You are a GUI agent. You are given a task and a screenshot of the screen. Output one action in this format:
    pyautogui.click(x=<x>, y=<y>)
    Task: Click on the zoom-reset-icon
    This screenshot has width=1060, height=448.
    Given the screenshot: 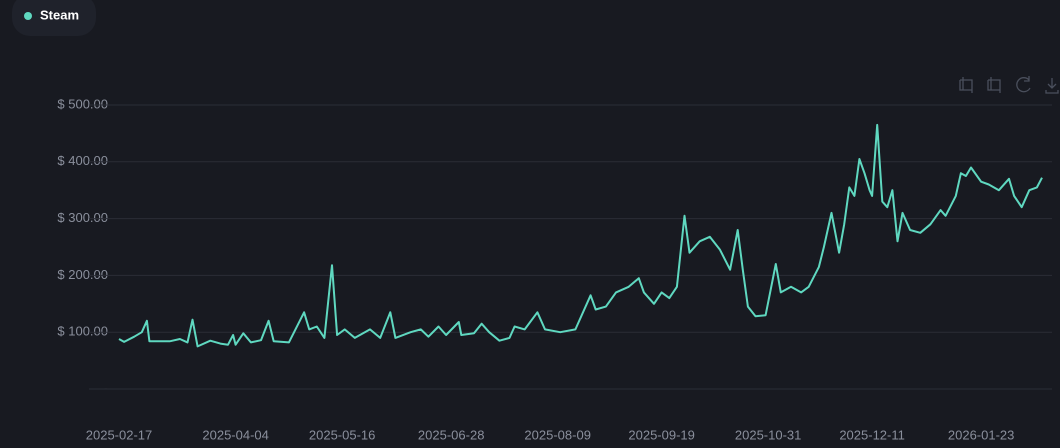 What is the action you would take?
    pyautogui.click(x=994, y=85)
    